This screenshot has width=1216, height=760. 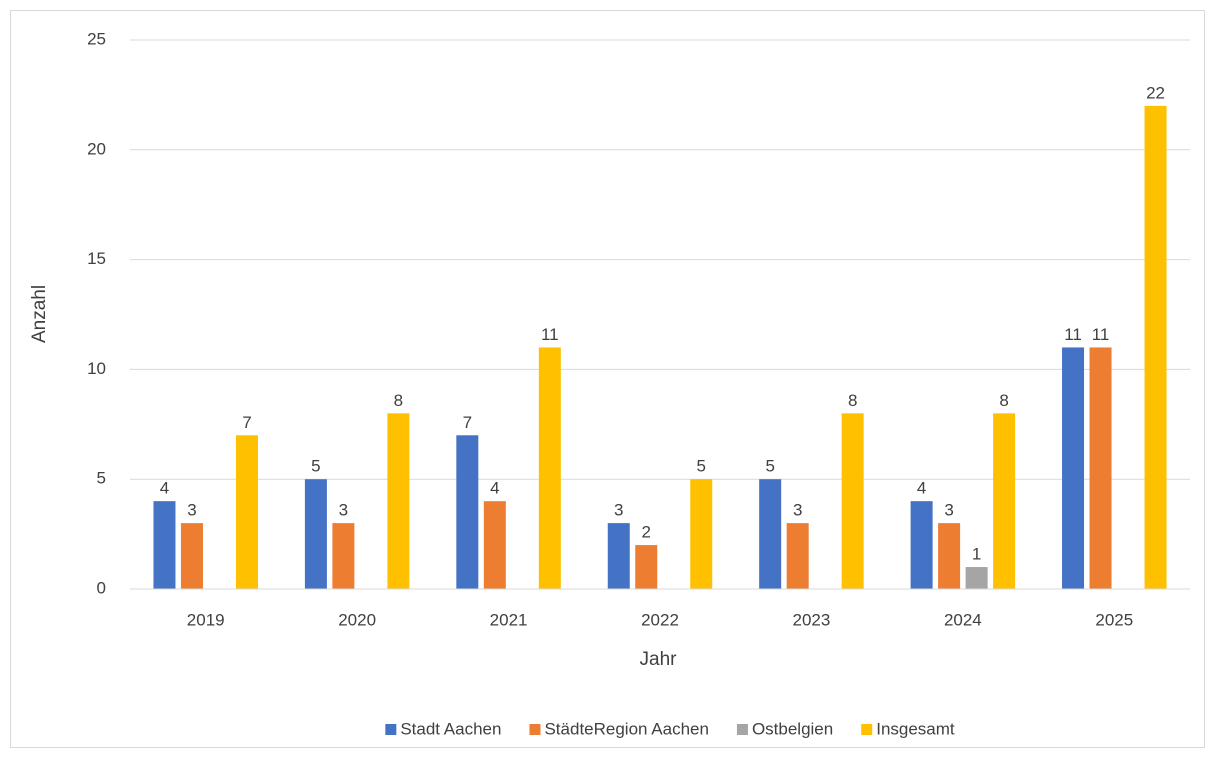 I want to click on legend-label: Insgesamt, so click(x=915, y=728).